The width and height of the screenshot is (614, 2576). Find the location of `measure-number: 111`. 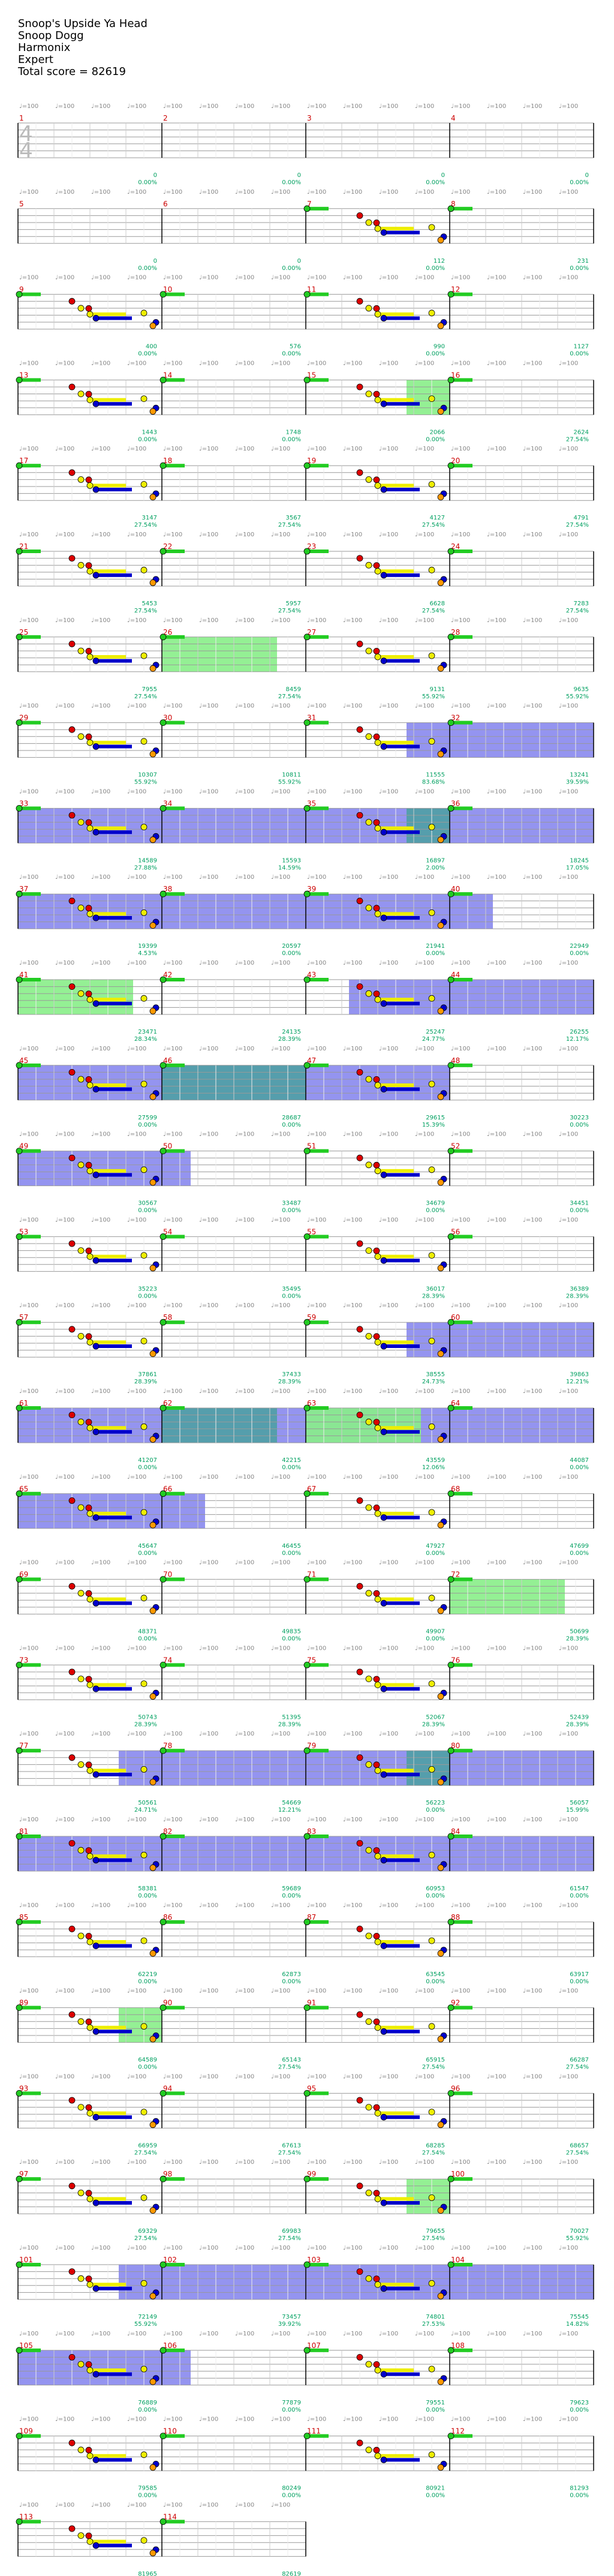

measure-number: 111 is located at coordinates (314, 2431).